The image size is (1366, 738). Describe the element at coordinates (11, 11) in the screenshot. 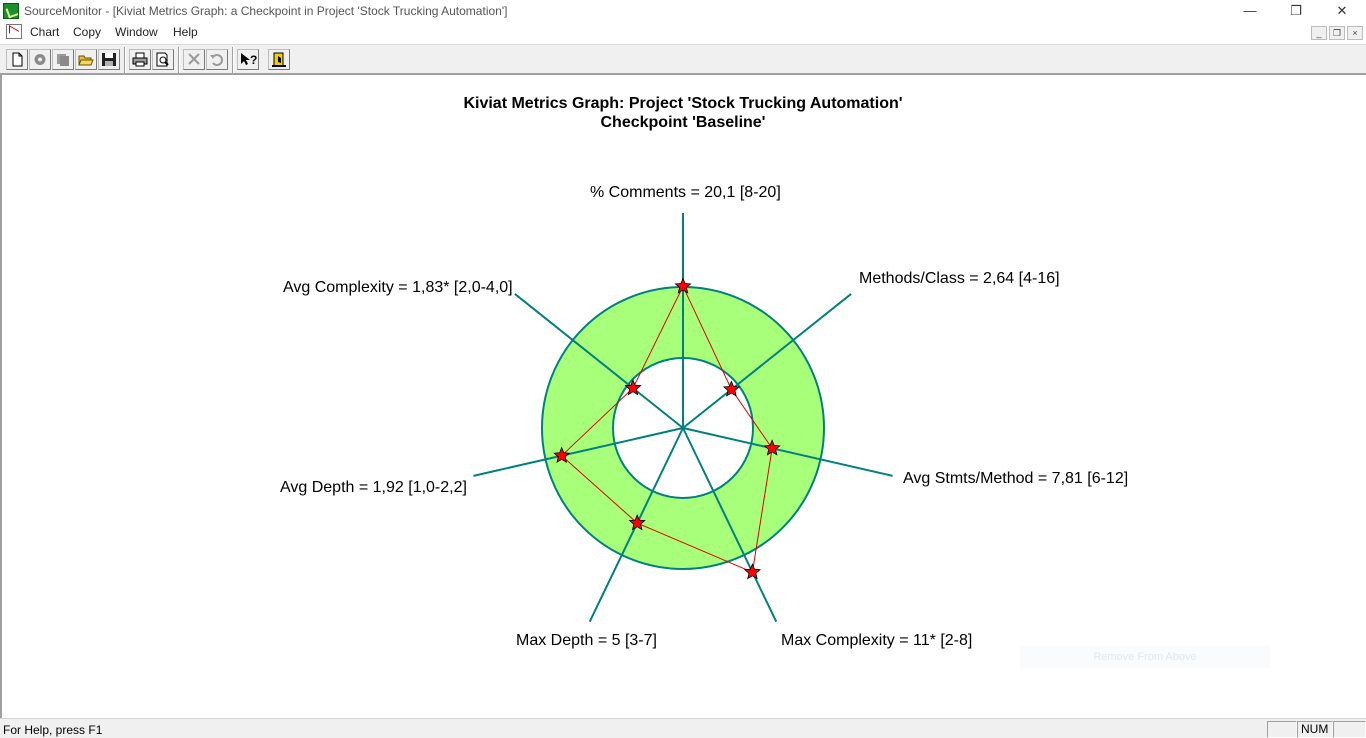

I see `sourcemonitor-app-icon` at that location.